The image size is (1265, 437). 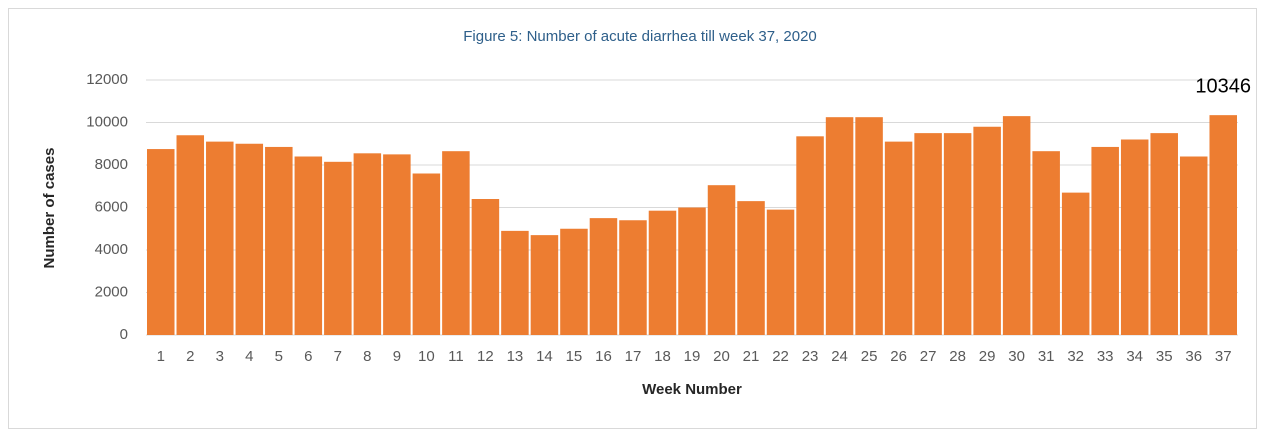 What do you see at coordinates (111, 249) in the screenshot?
I see `y-tick-label: 4000` at bounding box center [111, 249].